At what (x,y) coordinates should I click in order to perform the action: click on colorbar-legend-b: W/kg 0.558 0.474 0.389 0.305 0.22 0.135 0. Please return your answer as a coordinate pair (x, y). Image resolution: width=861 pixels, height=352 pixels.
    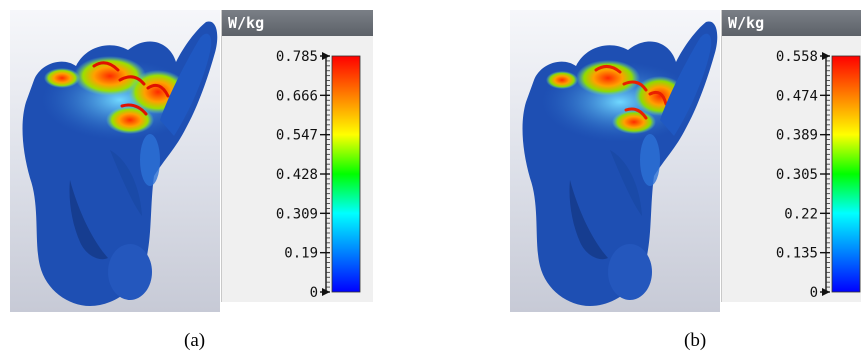
    Looking at the image, I should click on (791, 156).